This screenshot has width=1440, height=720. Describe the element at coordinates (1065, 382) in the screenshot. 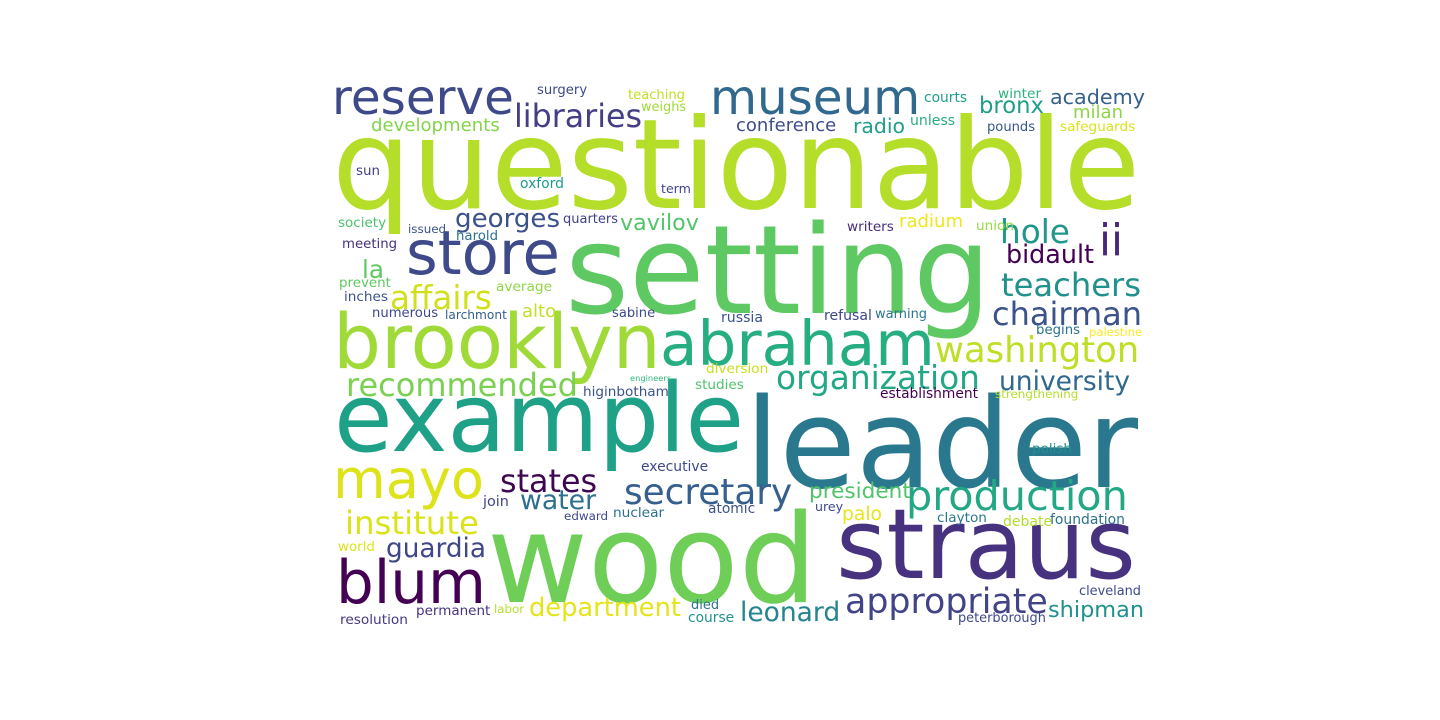

I see `word-university: university` at that location.